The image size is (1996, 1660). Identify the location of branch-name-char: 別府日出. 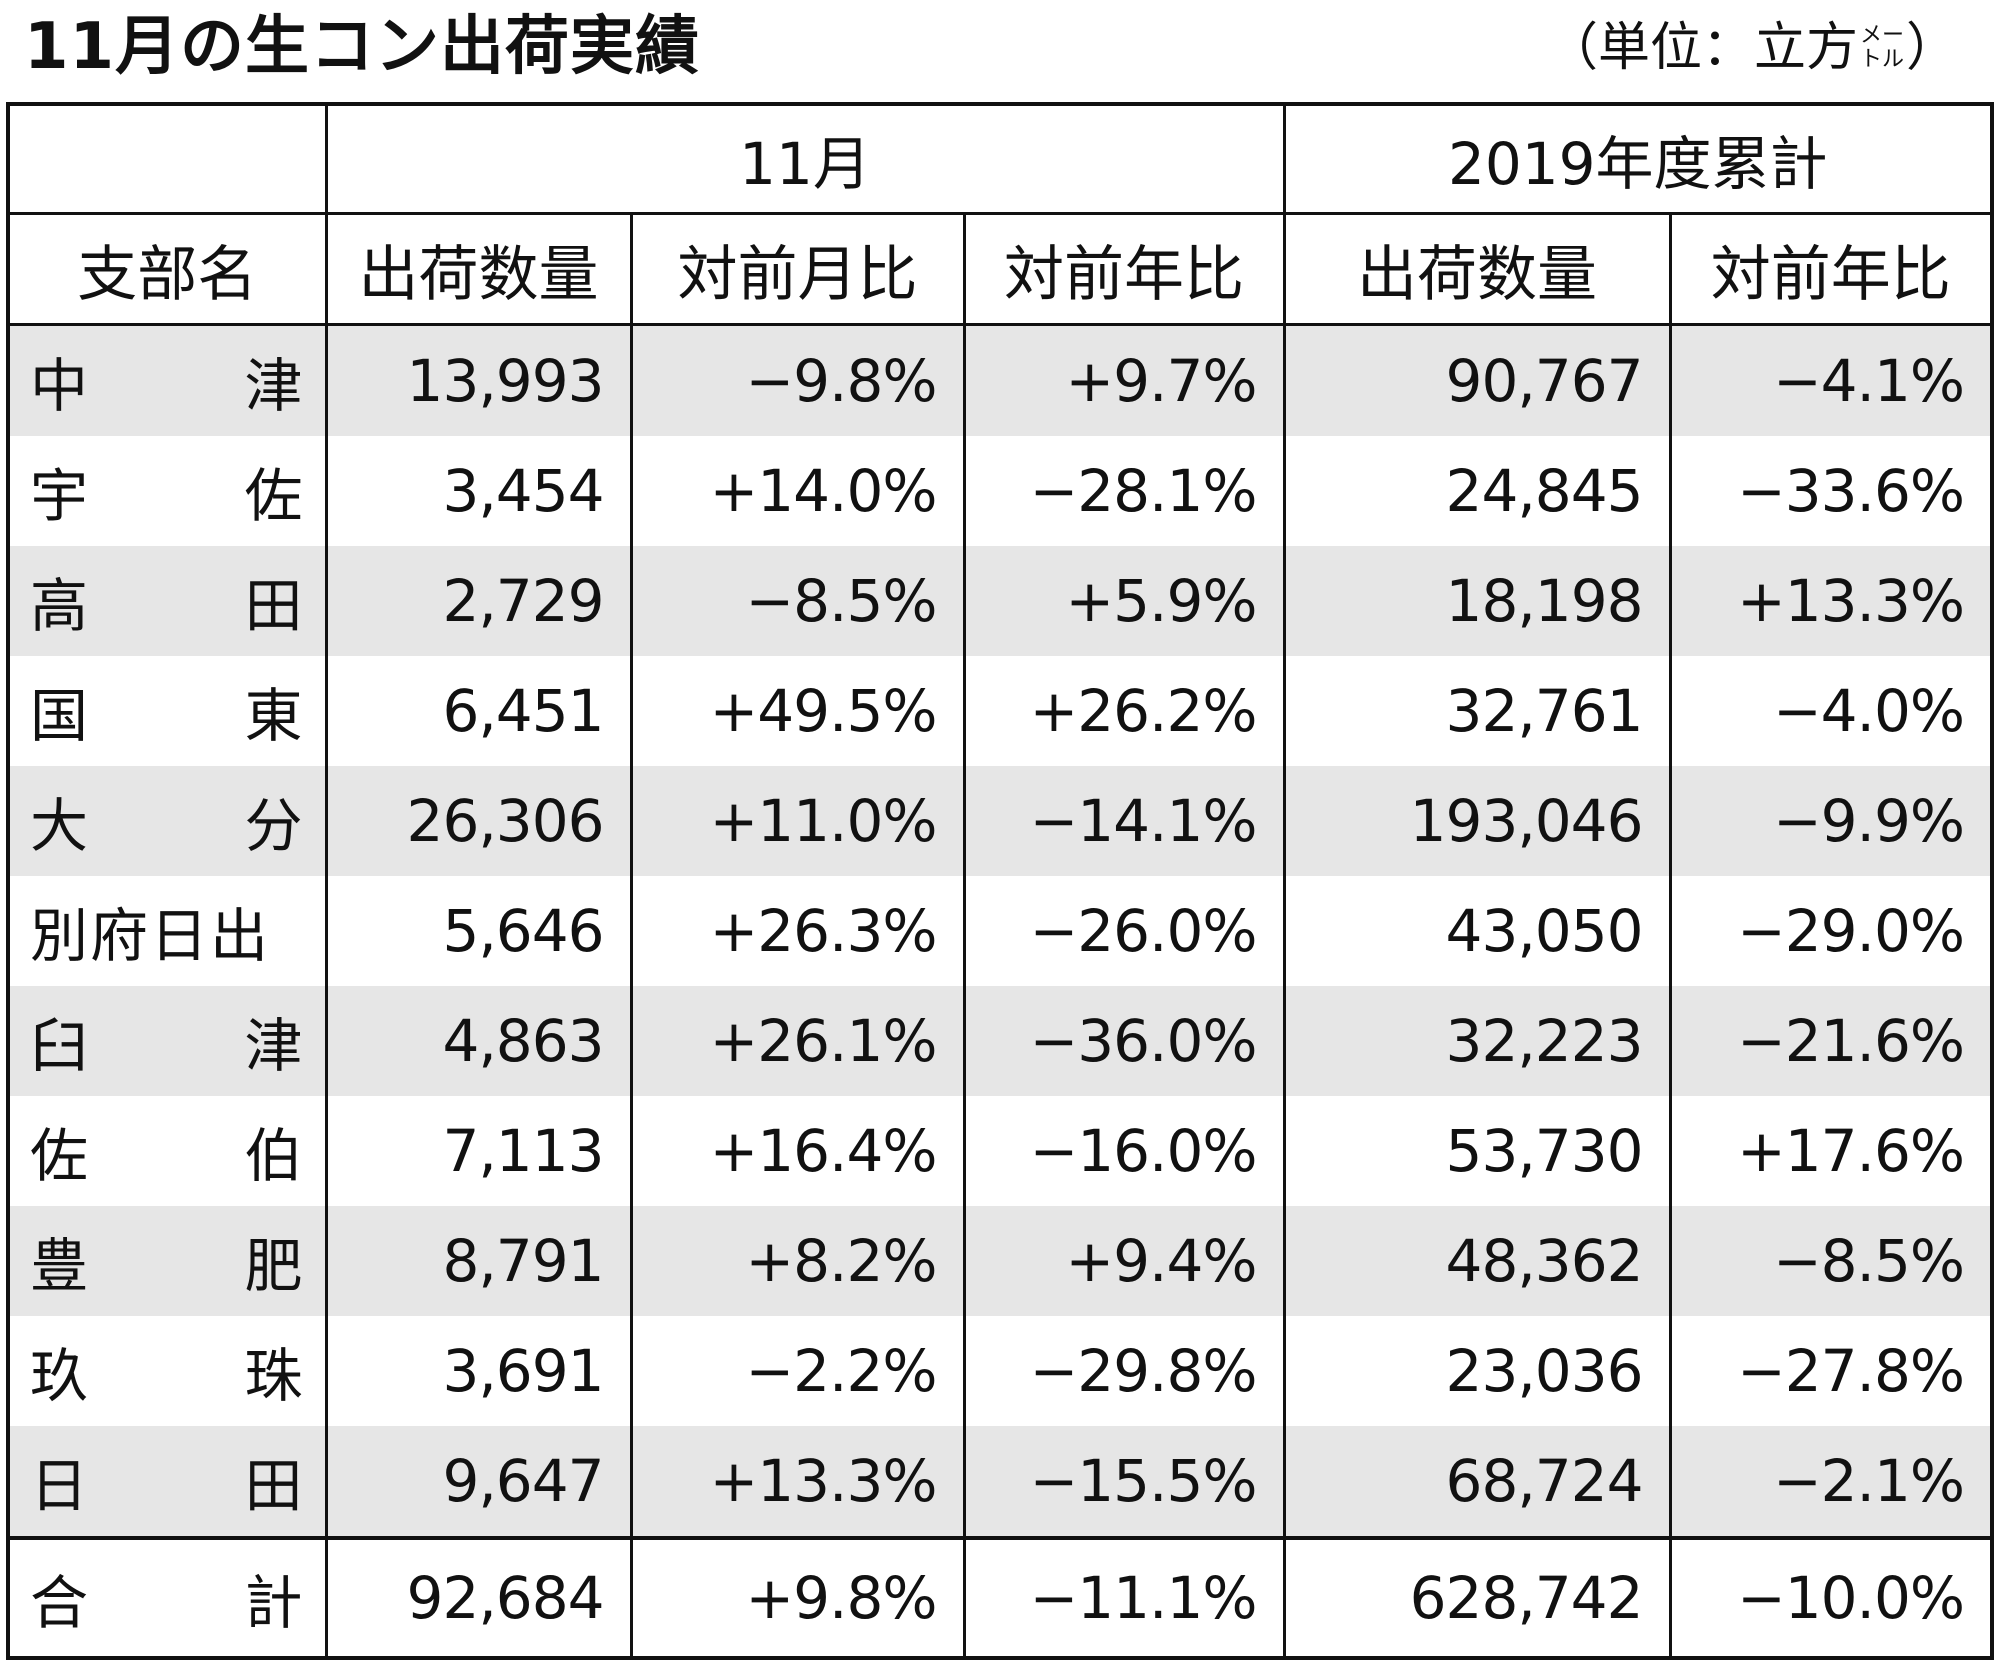
(150, 936).